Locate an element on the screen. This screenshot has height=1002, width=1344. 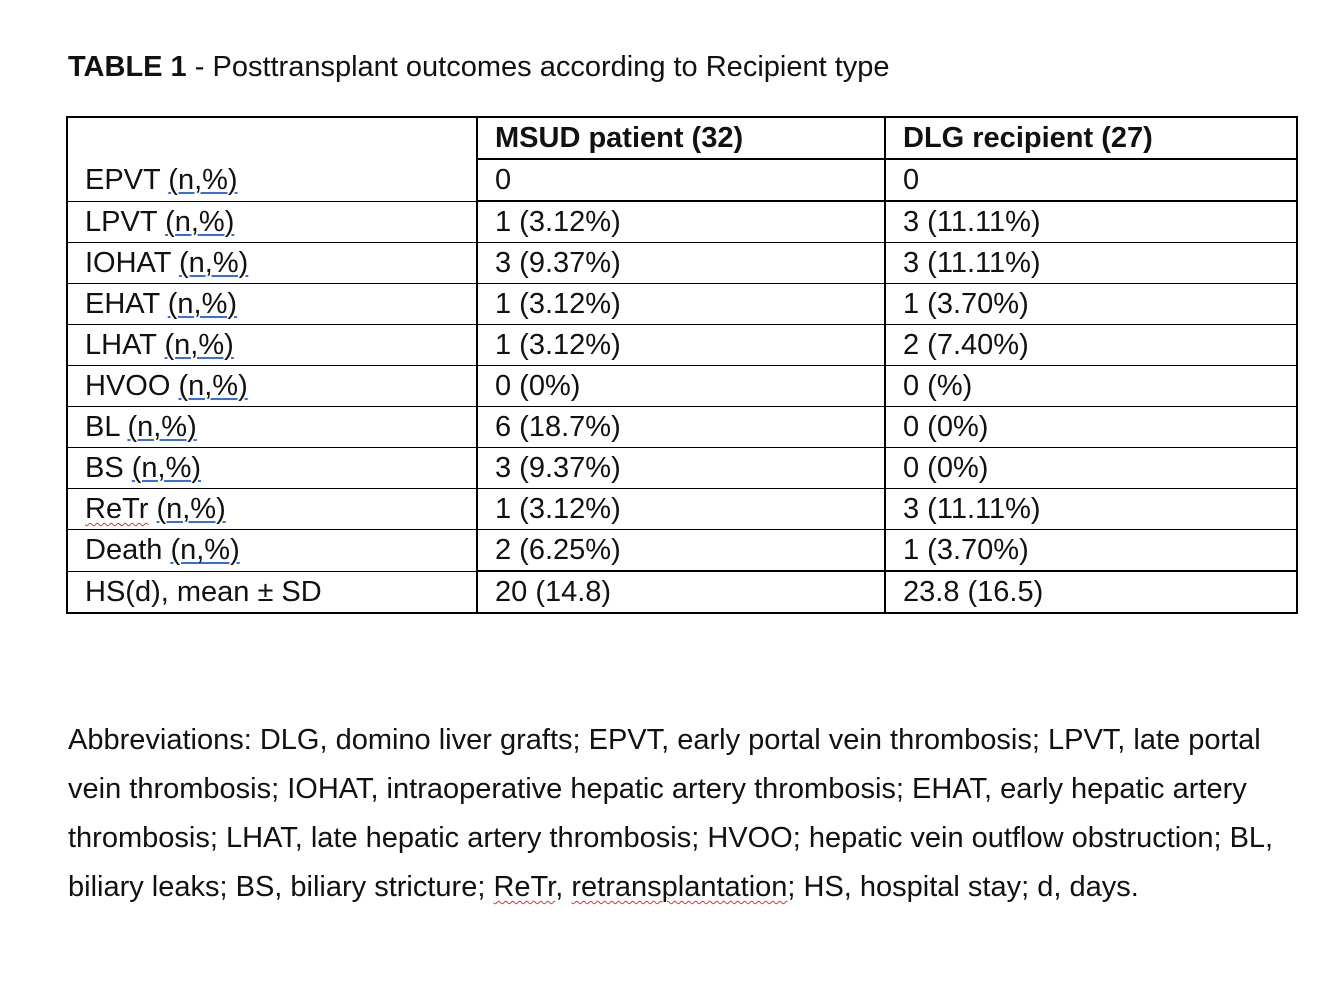
abbreviations-text-end: ; HS, hospital stay; d, days. is located at coordinates (963, 887).